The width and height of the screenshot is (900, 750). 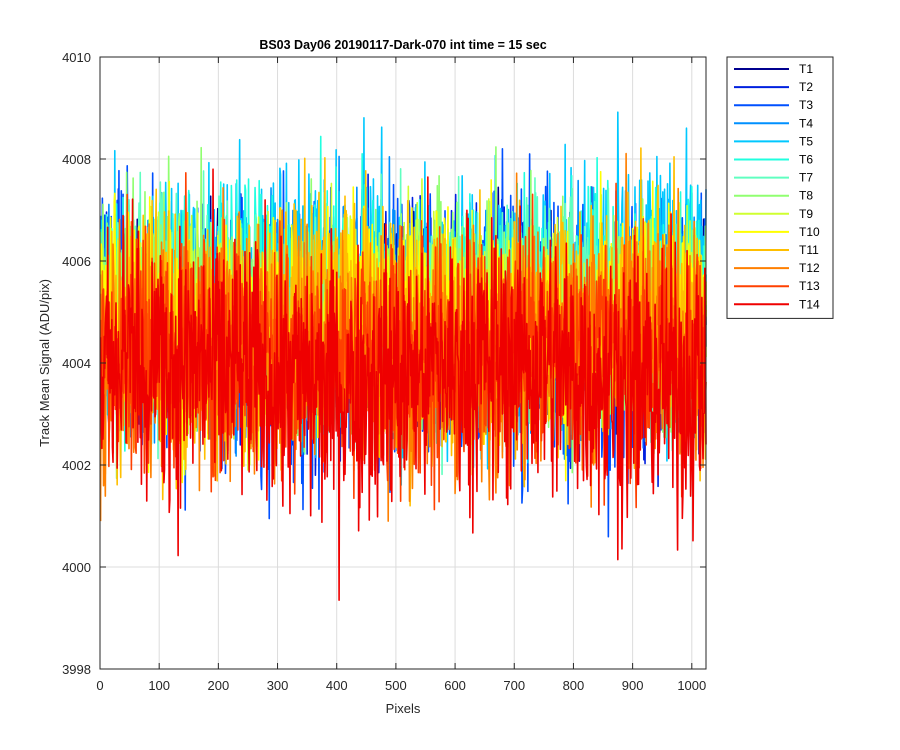 I want to click on legend-label: T10, so click(x=809, y=232).